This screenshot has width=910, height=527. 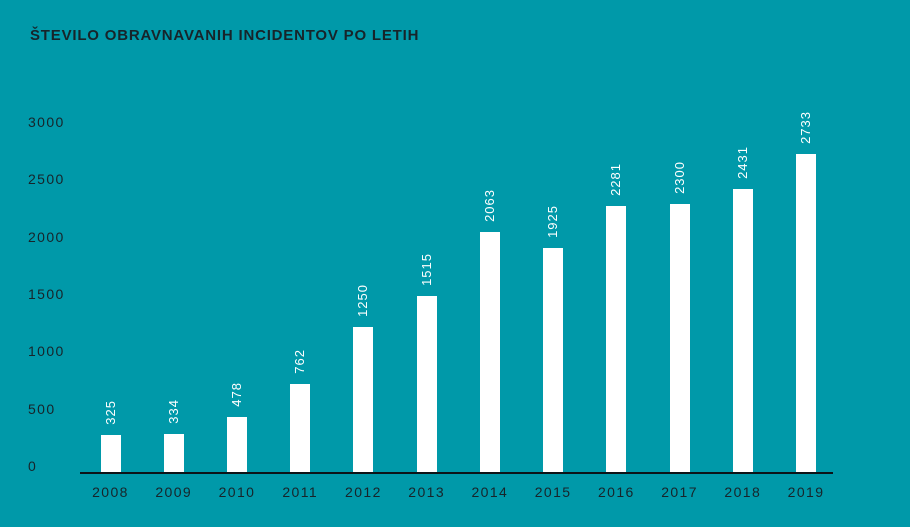 I want to click on y-axis-tick-label: 2000, so click(x=46, y=236).